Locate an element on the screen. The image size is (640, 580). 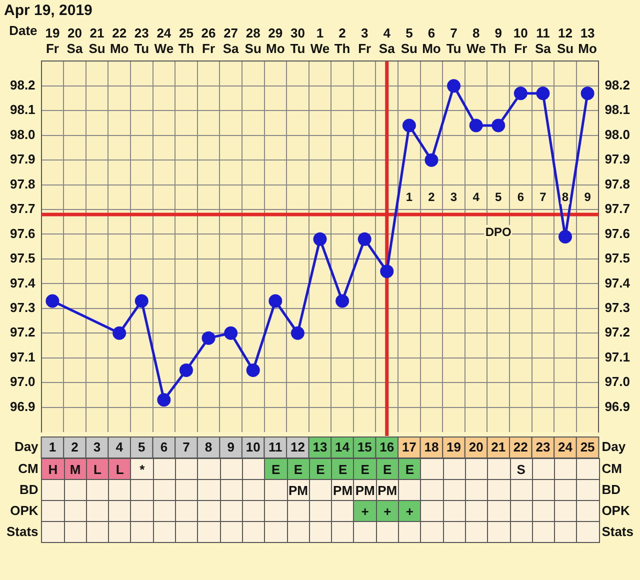
y-tick-label: 97.8 is located at coordinates (23, 184).